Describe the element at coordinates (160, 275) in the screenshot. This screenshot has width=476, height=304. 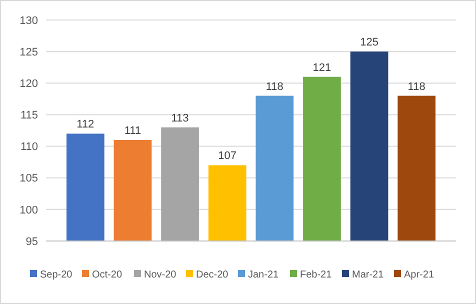
I see `legend-label: Nov-20` at that location.